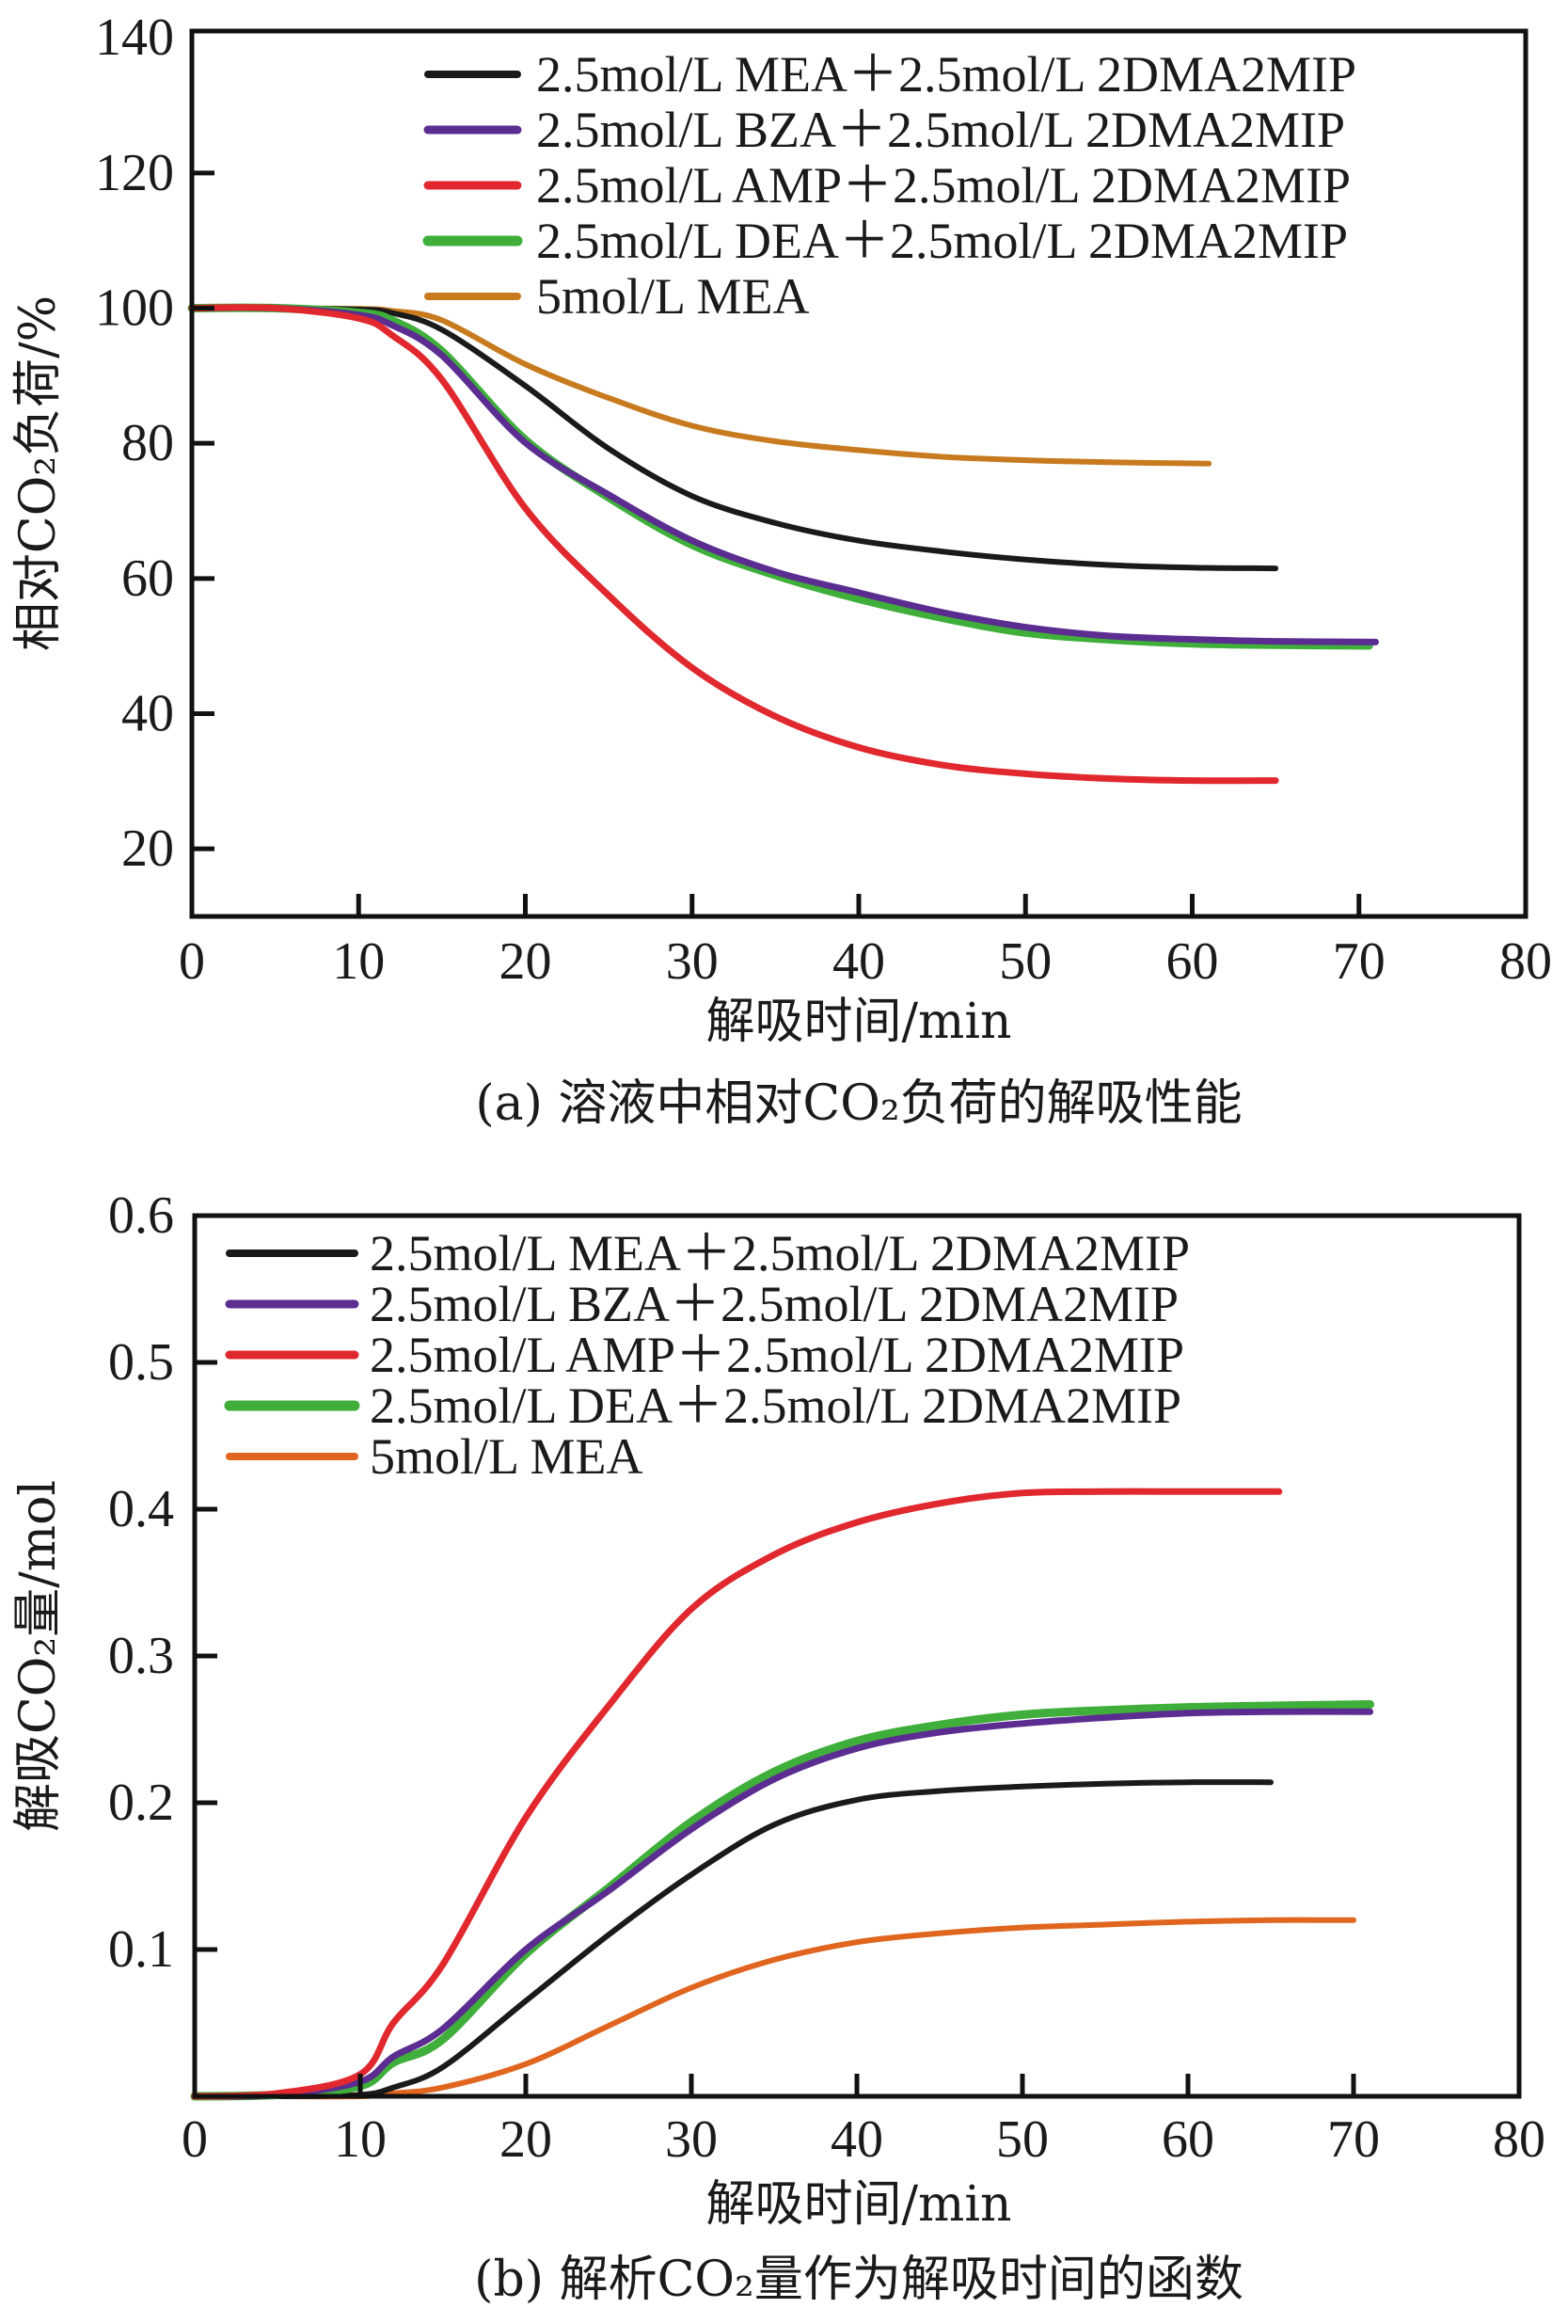  I want to click on chart-b-legend-label: 2.5mol/L DEA＋2.5mol/L 2DMA2MIP, so click(776, 1405).